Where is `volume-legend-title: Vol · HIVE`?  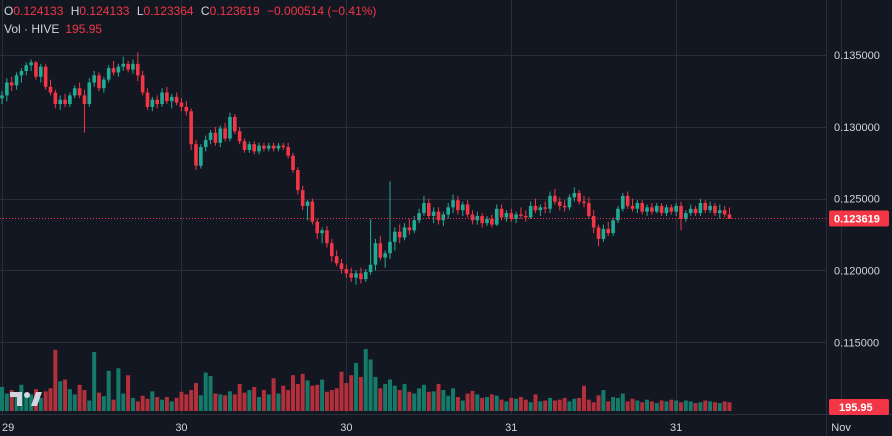 volume-legend-title: Vol · HIVE is located at coordinates (32, 29).